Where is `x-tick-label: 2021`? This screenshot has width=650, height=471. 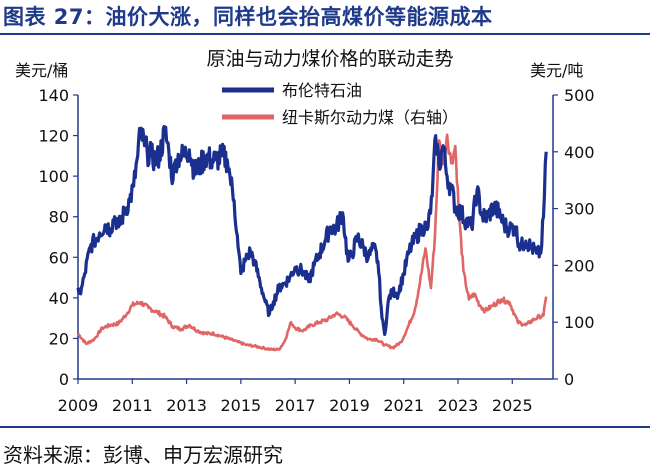
x-tick-label: 2021 is located at coordinates (403, 405).